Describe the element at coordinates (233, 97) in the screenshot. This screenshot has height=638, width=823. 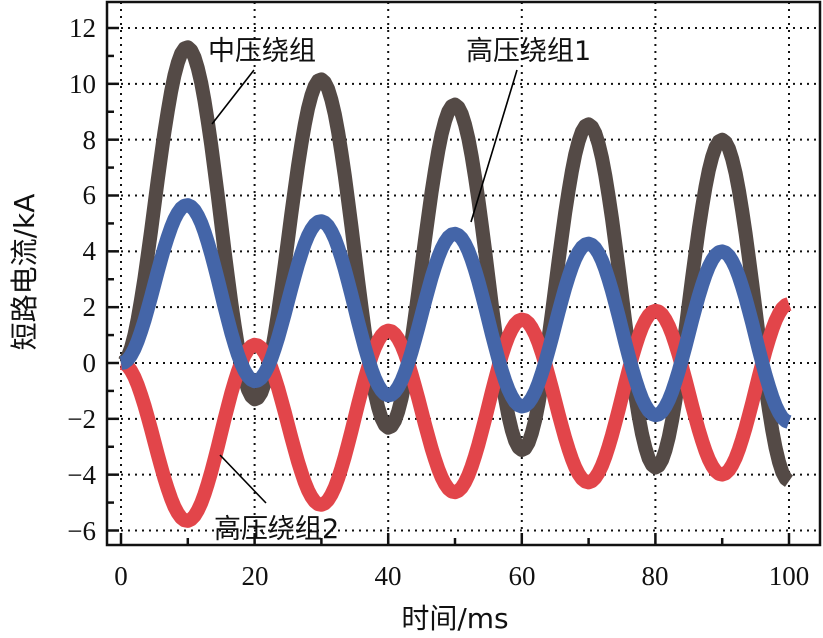
I see `leader-line-mid` at that location.